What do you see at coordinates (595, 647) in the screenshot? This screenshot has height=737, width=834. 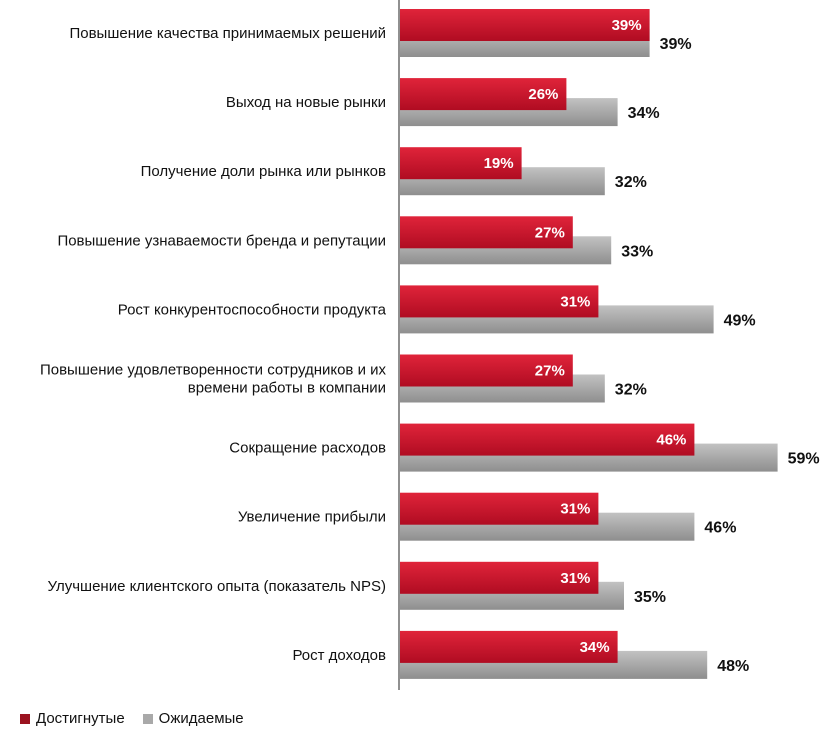 I see `data-label-achieved: 34%` at bounding box center [595, 647].